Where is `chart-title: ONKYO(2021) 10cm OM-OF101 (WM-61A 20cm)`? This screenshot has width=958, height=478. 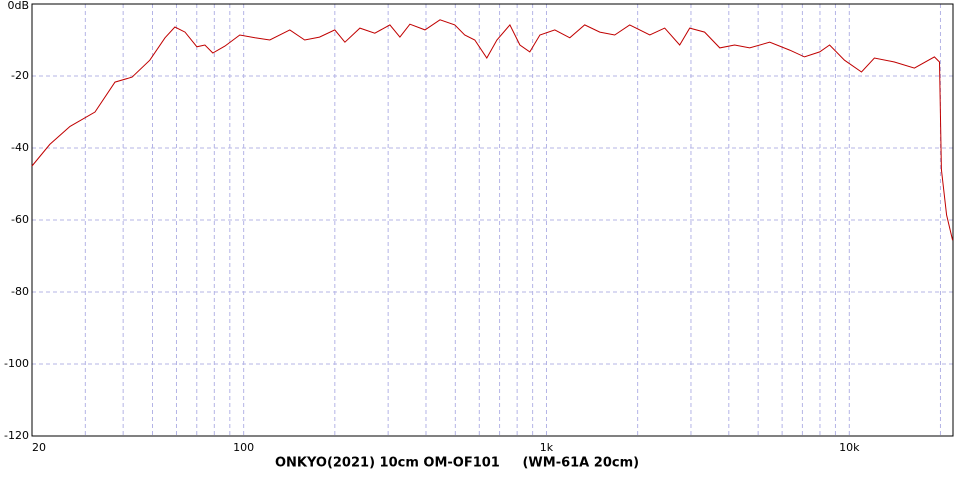 chart-title: ONKYO(2021) 10cm OM-OF101 (WM-61A 20cm) is located at coordinates (457, 463).